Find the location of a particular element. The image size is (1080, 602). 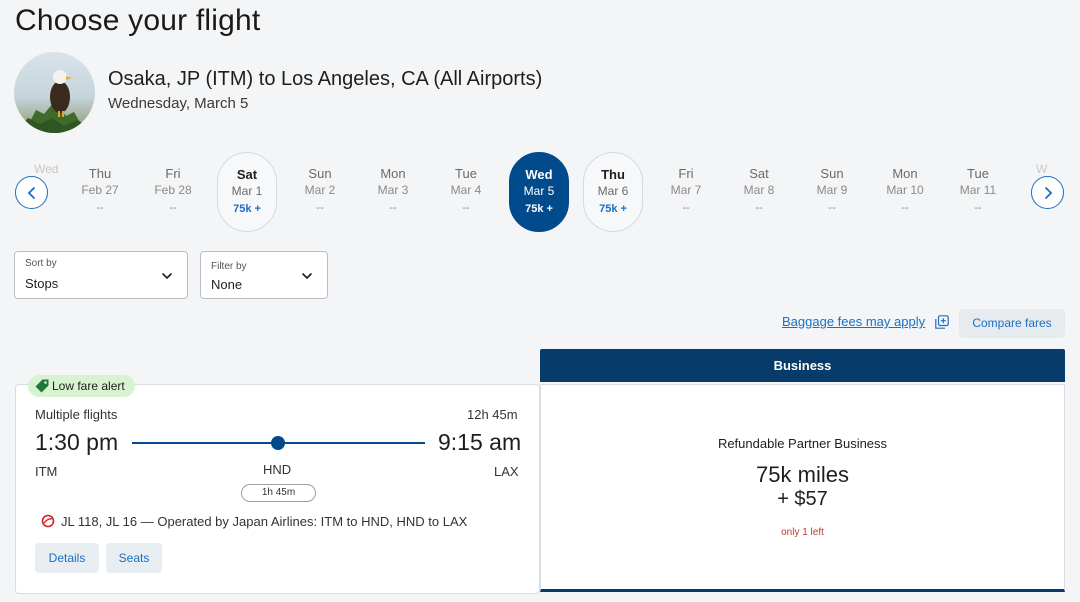

japan-airlines-logo-icon is located at coordinates (48, 521).